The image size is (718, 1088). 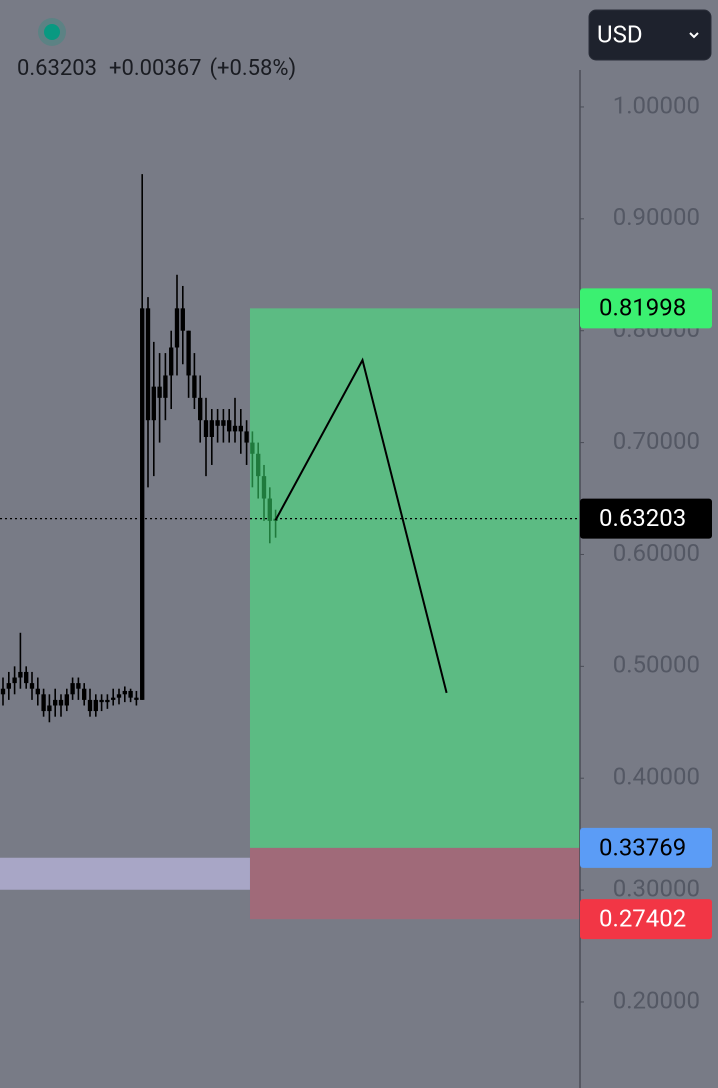 I want to click on y-tick-label: 0.90000, so click(x=656, y=217).